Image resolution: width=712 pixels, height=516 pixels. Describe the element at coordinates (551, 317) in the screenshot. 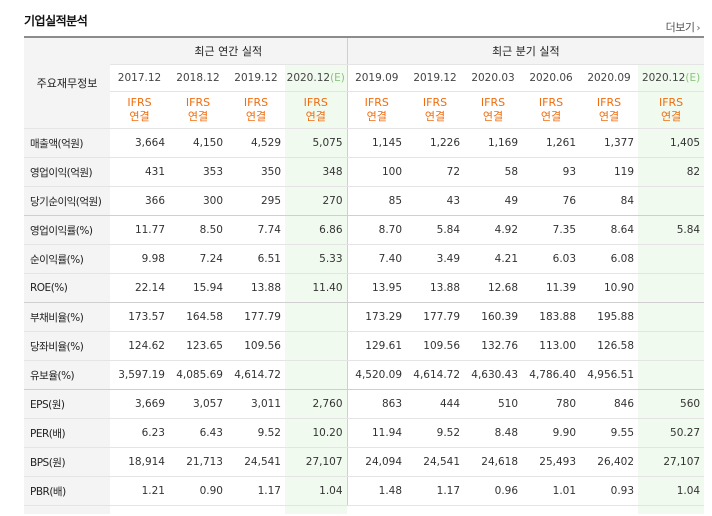

I see `table-cell: 183.88` at that location.